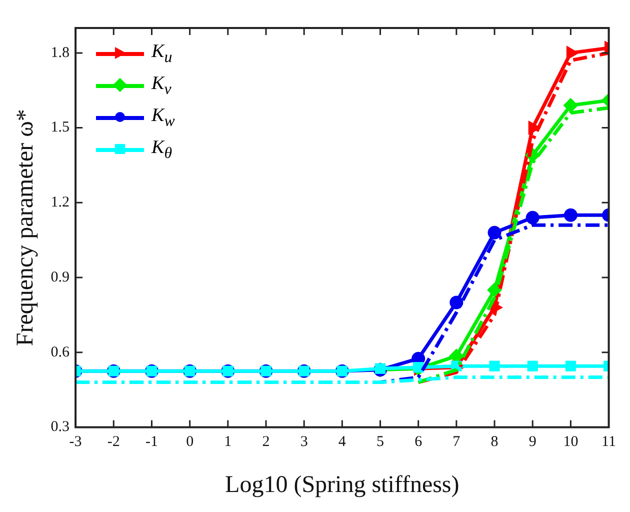 Image resolution: width=630 pixels, height=512 pixels. What do you see at coordinates (60, 52) in the screenshot?
I see `y-tick-label: 1.8` at bounding box center [60, 52].